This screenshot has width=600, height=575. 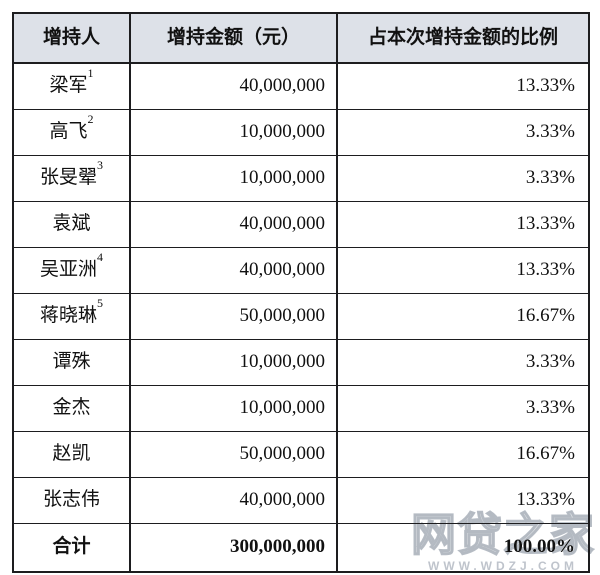 I want to click on table-row: 蒋晓琳5 50,000,000 16.67%, so click(x=301, y=316).